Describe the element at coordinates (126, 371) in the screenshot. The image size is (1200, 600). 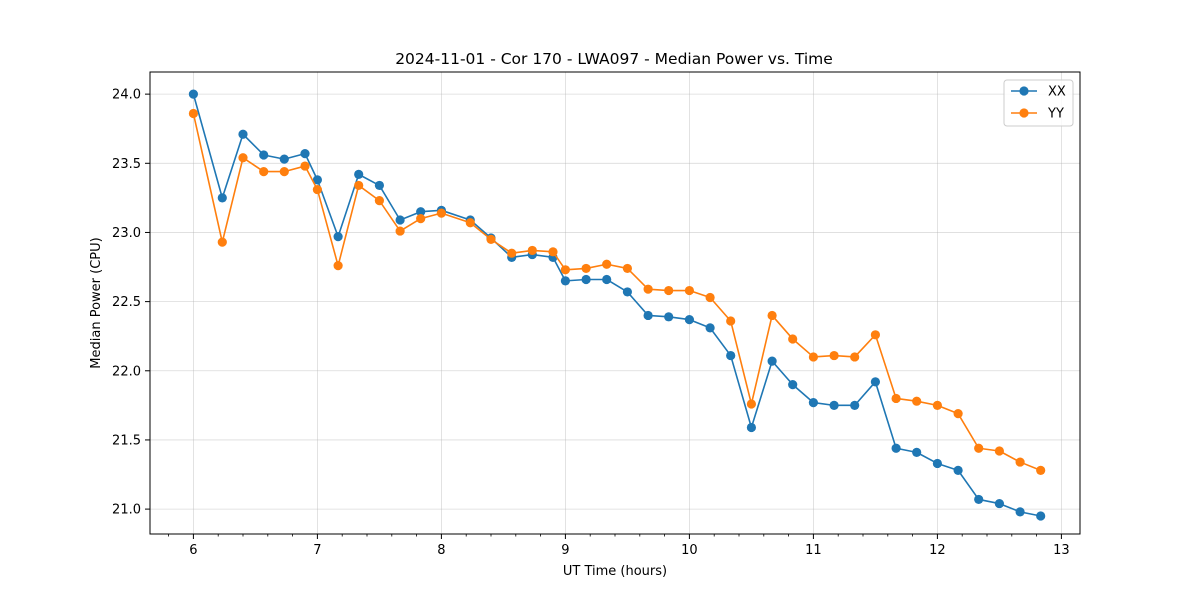
I see `y-tick-label: 22.0` at that location.